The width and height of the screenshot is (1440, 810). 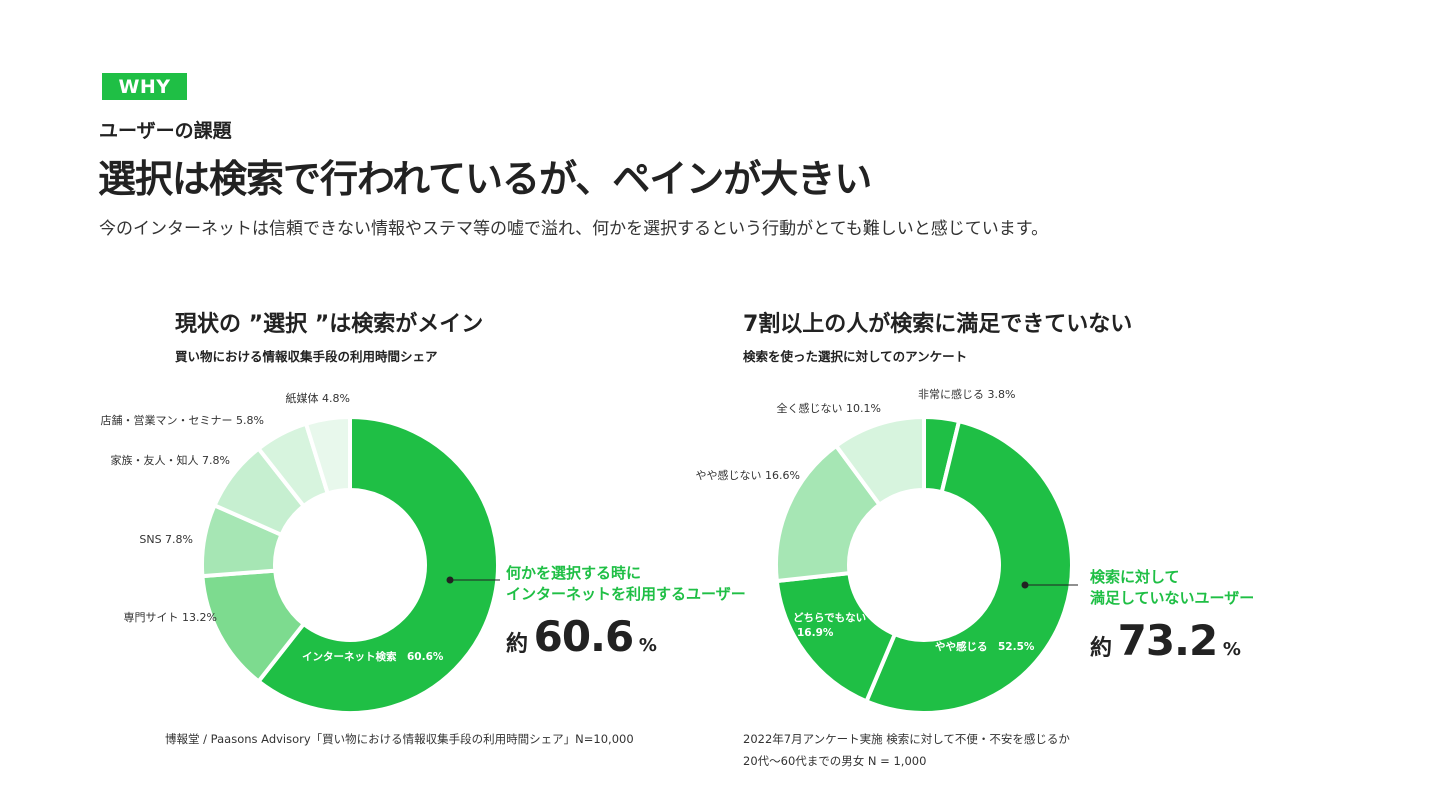 What do you see at coordinates (1172, 598) in the screenshot?
I see `right-callout-line2: 満足していないユーザー` at bounding box center [1172, 598].